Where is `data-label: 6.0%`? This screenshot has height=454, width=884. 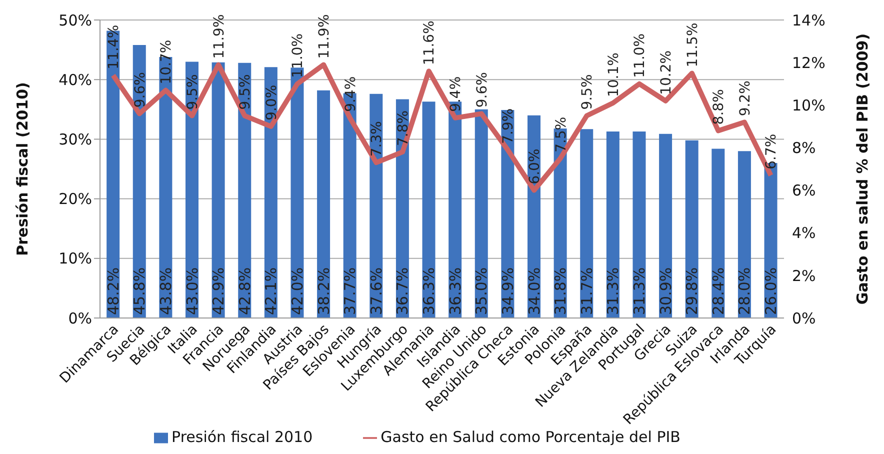
data-label: 6.0% is located at coordinates (534, 166).